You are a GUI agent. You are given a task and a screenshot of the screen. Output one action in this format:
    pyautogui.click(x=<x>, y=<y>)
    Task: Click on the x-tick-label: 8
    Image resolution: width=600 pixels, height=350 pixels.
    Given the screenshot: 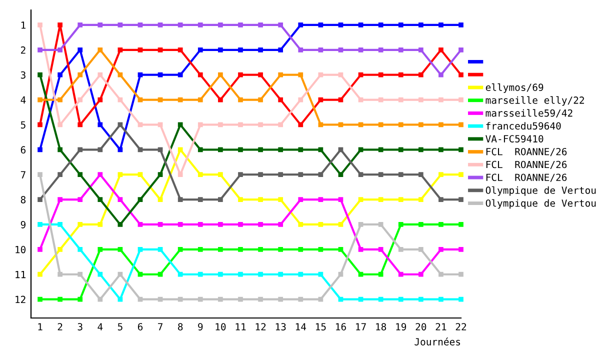 What is the action you would take?
    pyautogui.click(x=180, y=326)
    